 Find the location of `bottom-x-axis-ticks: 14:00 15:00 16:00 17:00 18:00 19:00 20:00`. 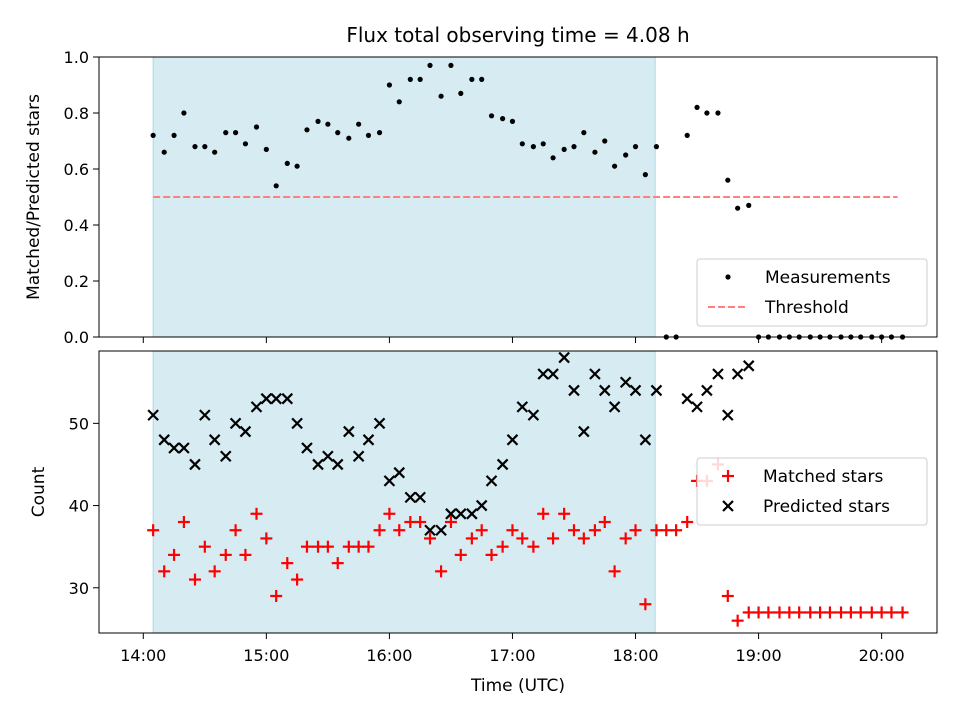

bottom-x-axis-ticks: 14:00 15:00 16:00 17:00 18:00 19:00 20:00 is located at coordinates (512, 649).